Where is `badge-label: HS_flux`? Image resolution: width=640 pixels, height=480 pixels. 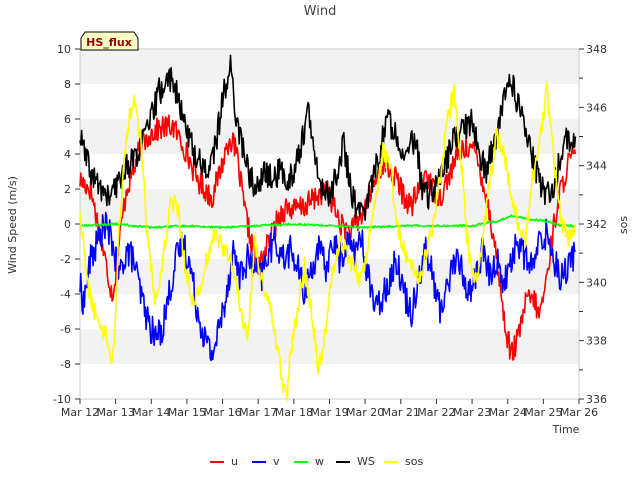 badge-label: HS_flux is located at coordinates (109, 42).